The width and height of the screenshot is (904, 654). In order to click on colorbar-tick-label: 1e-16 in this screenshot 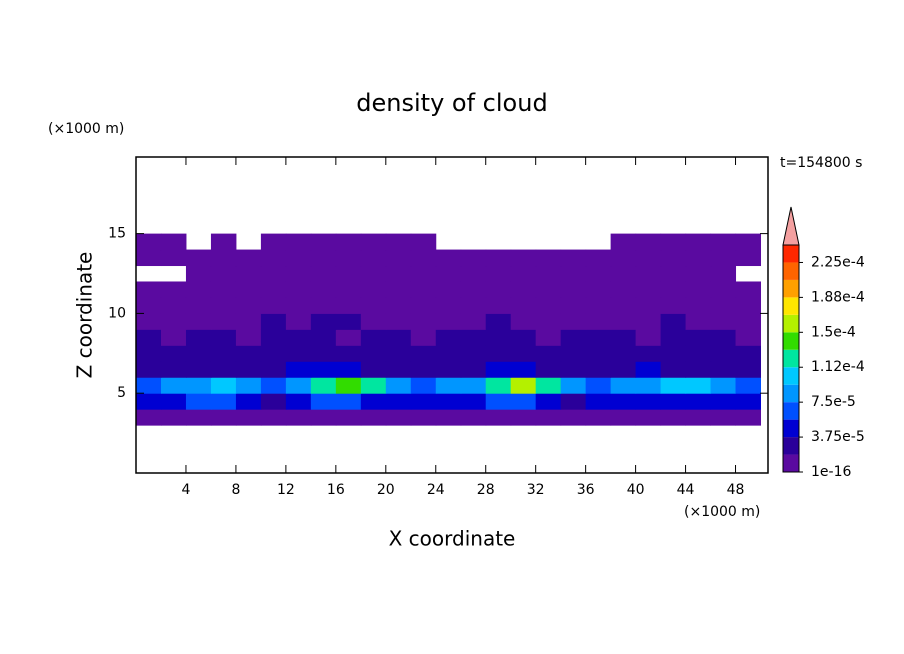, I will do `click(831, 472)`.